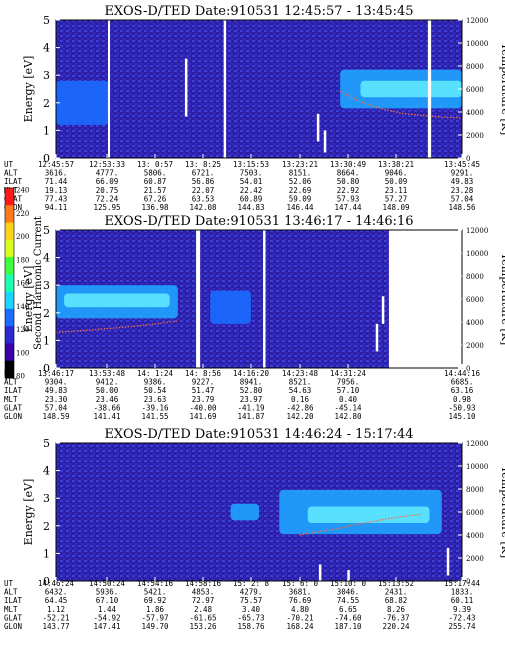  Describe the element at coordinates (251, 173) in the screenshot. I see `ephemeris-cell: 7503.` at that location.